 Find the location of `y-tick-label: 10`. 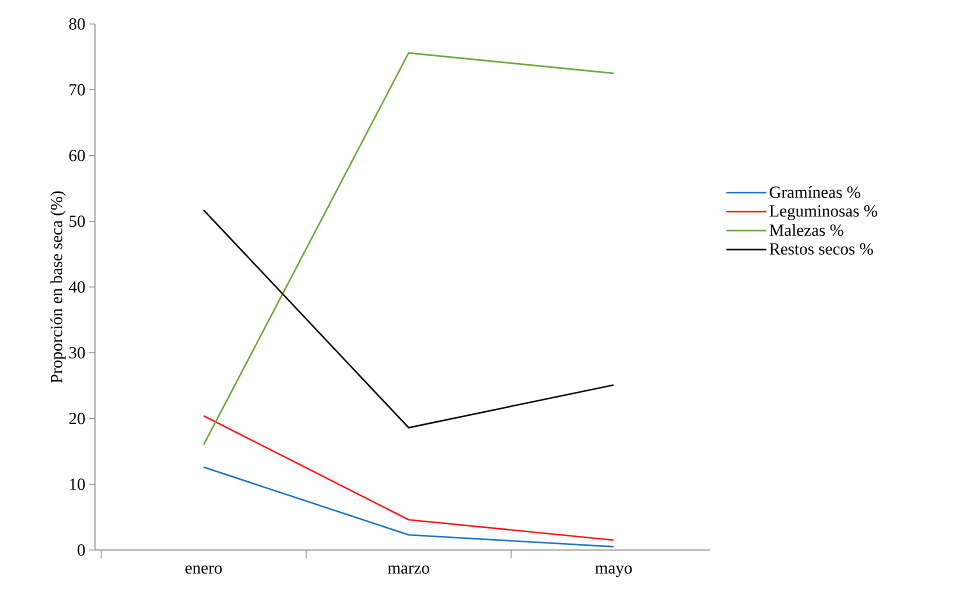

y-tick-label: 10 is located at coordinates (77, 484).